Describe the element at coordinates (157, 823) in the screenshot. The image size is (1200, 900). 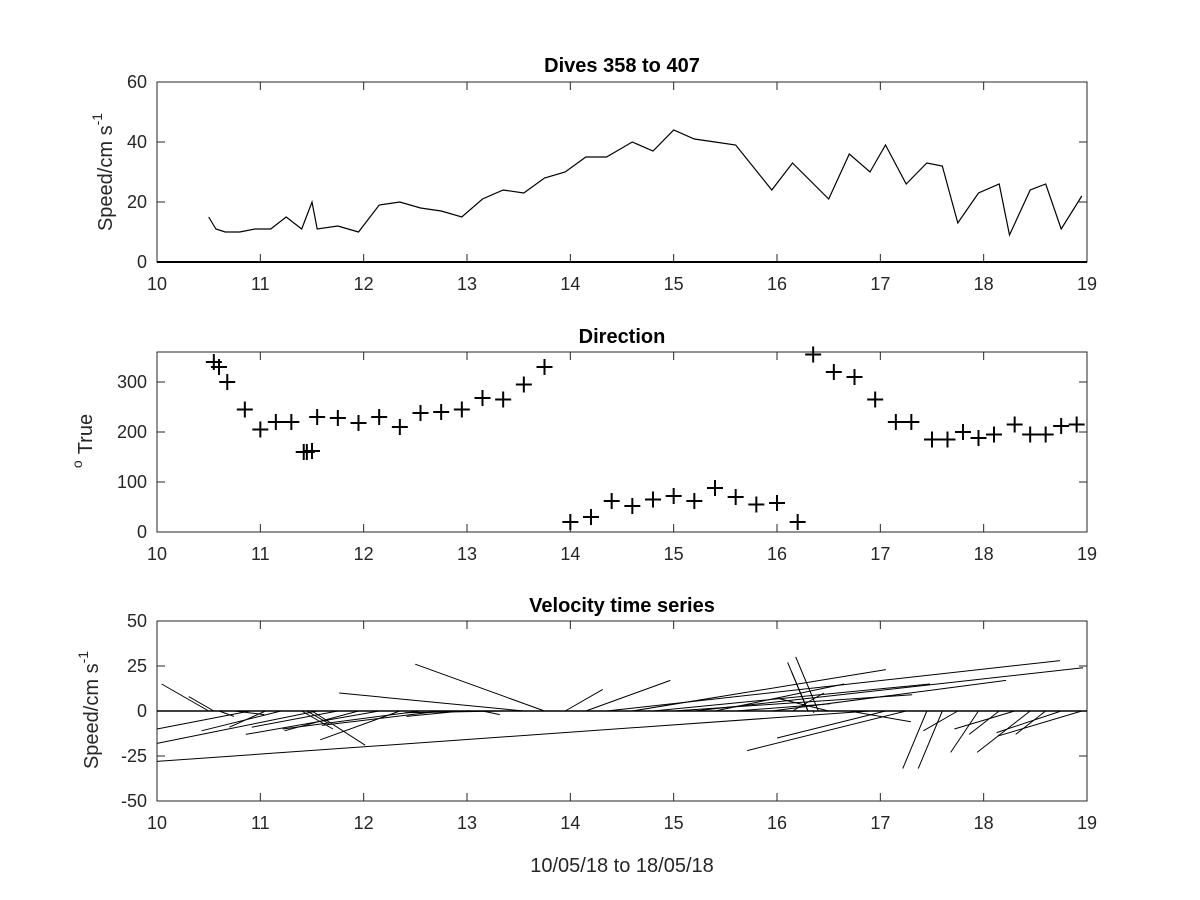
I see `velocity-xtick-label: 10` at that location.